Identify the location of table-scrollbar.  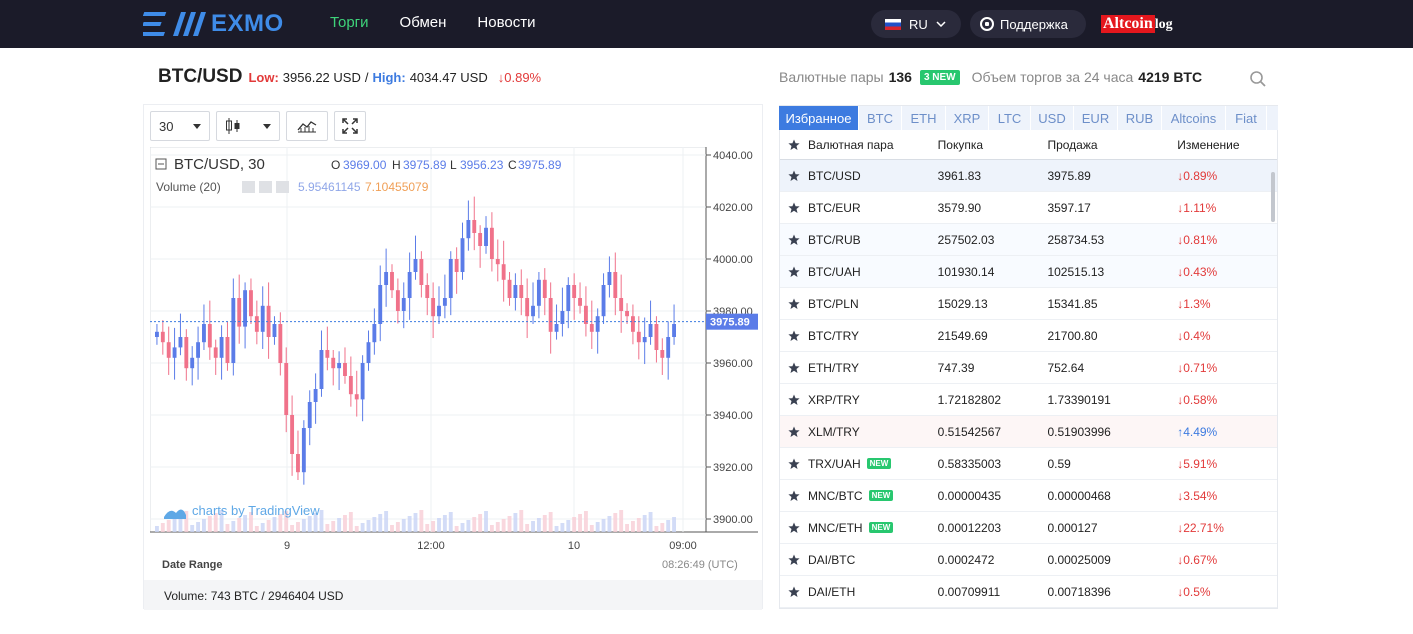
(1273, 197).